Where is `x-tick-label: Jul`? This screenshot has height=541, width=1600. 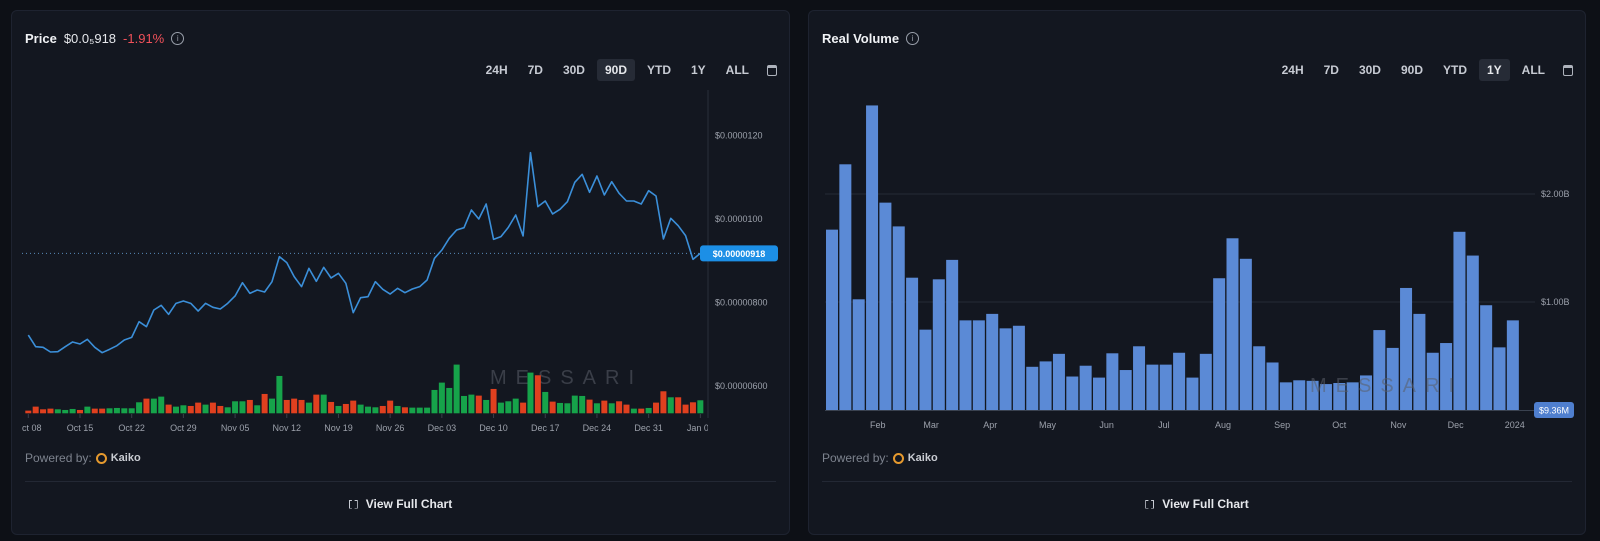 x-tick-label: Jul is located at coordinates (1164, 425).